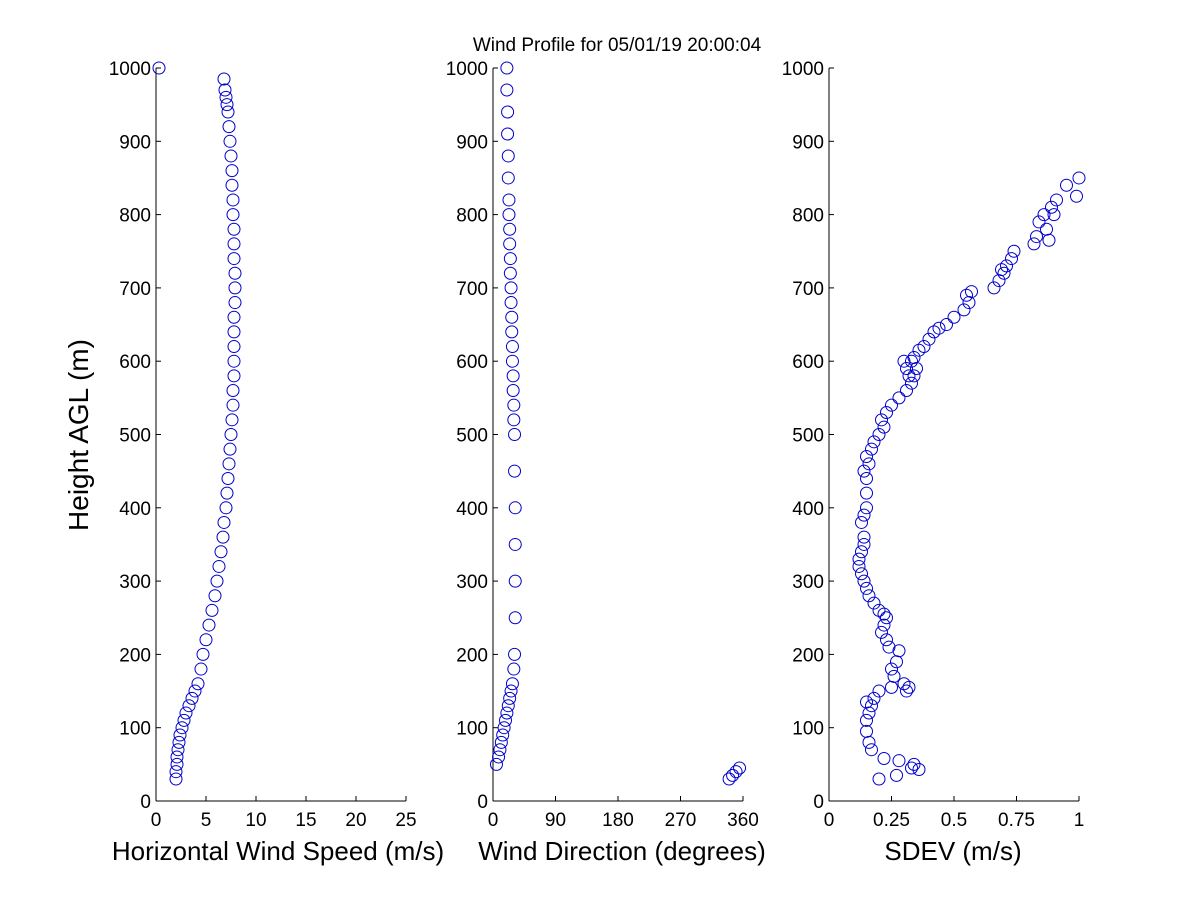 The image size is (1200, 900). What do you see at coordinates (305, 820) in the screenshot?
I see `x-tick-label: 15` at bounding box center [305, 820].